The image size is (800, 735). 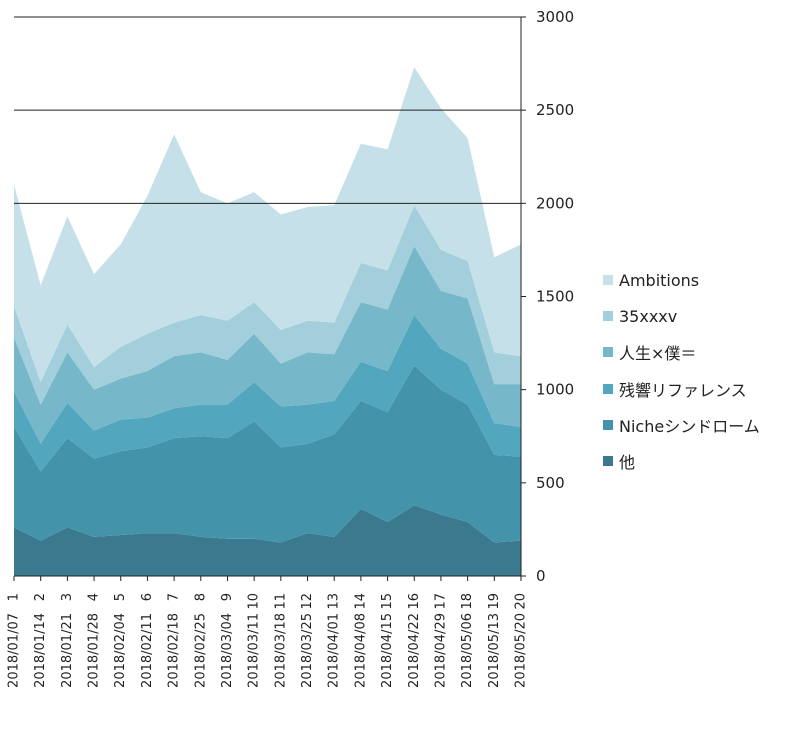 I want to click on x-category-label-14: 15, so click(x=387, y=601).